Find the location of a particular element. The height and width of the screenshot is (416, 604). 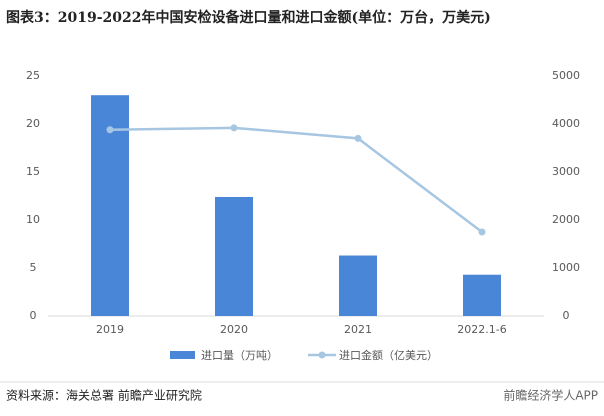

y2-tick-label: 1000 is located at coordinates (566, 267).